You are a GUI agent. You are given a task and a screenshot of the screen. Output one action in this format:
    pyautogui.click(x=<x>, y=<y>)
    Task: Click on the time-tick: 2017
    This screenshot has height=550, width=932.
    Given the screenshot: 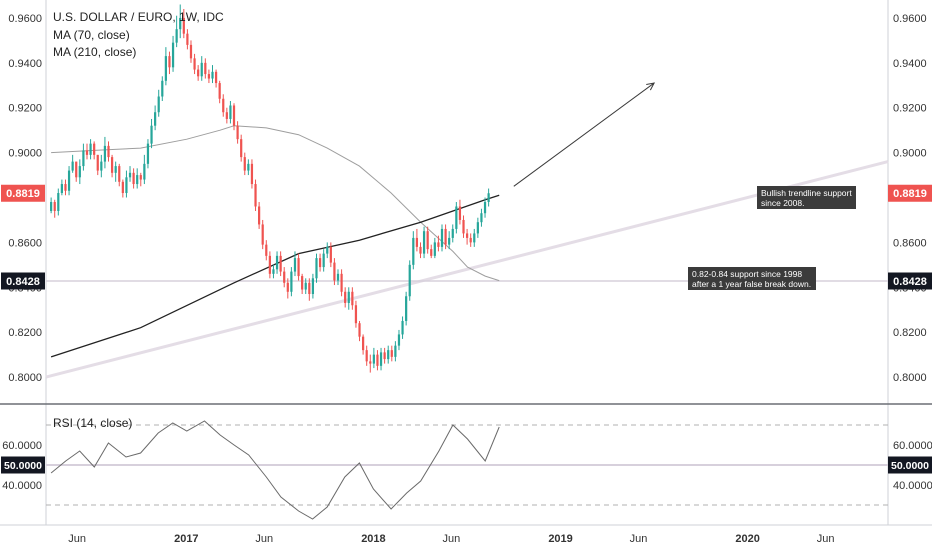 What is the action you would take?
    pyautogui.click(x=186, y=539)
    